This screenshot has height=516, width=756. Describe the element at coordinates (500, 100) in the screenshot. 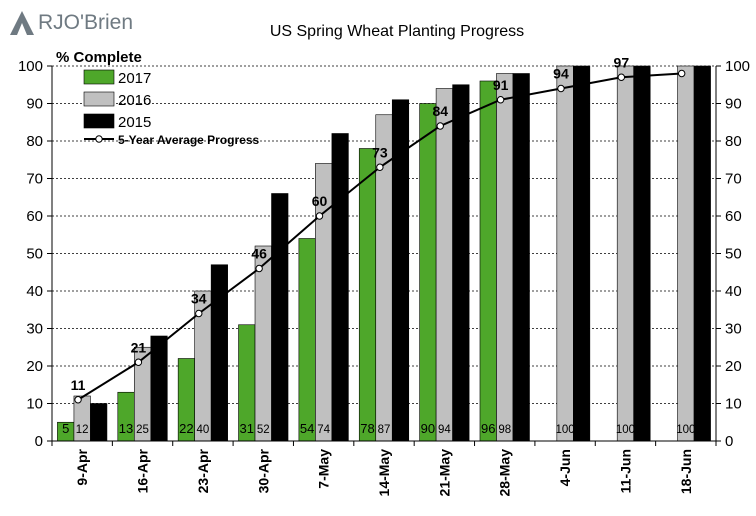

I see `average-point-28-May` at that location.